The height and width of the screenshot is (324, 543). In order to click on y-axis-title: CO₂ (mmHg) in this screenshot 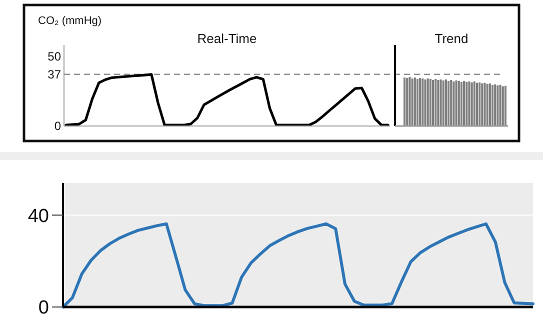, I will do `click(70, 21)`.